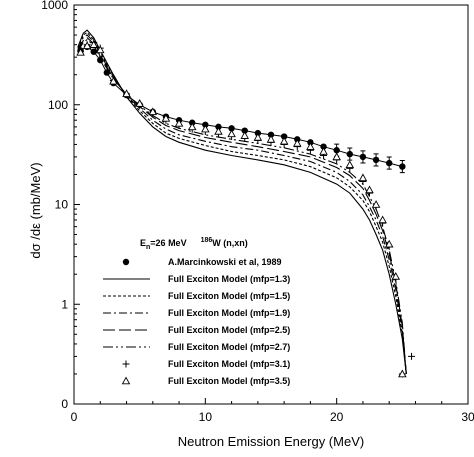 This screenshot has width=474, height=457. What do you see at coordinates (229, 347) in the screenshot?
I see `legend-label: Full Exciton Model (mfp=2.7)` at bounding box center [229, 347].